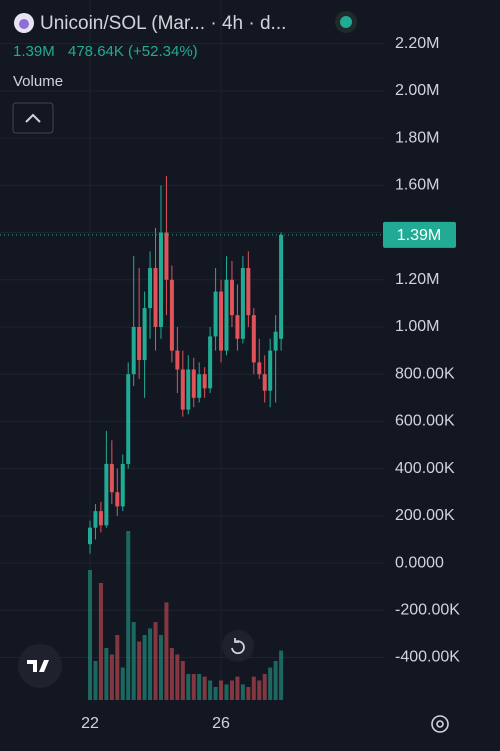 Image resolution: width=500 pixels, height=751 pixels. I want to click on y-tick-label: 1.20M, so click(417, 279).